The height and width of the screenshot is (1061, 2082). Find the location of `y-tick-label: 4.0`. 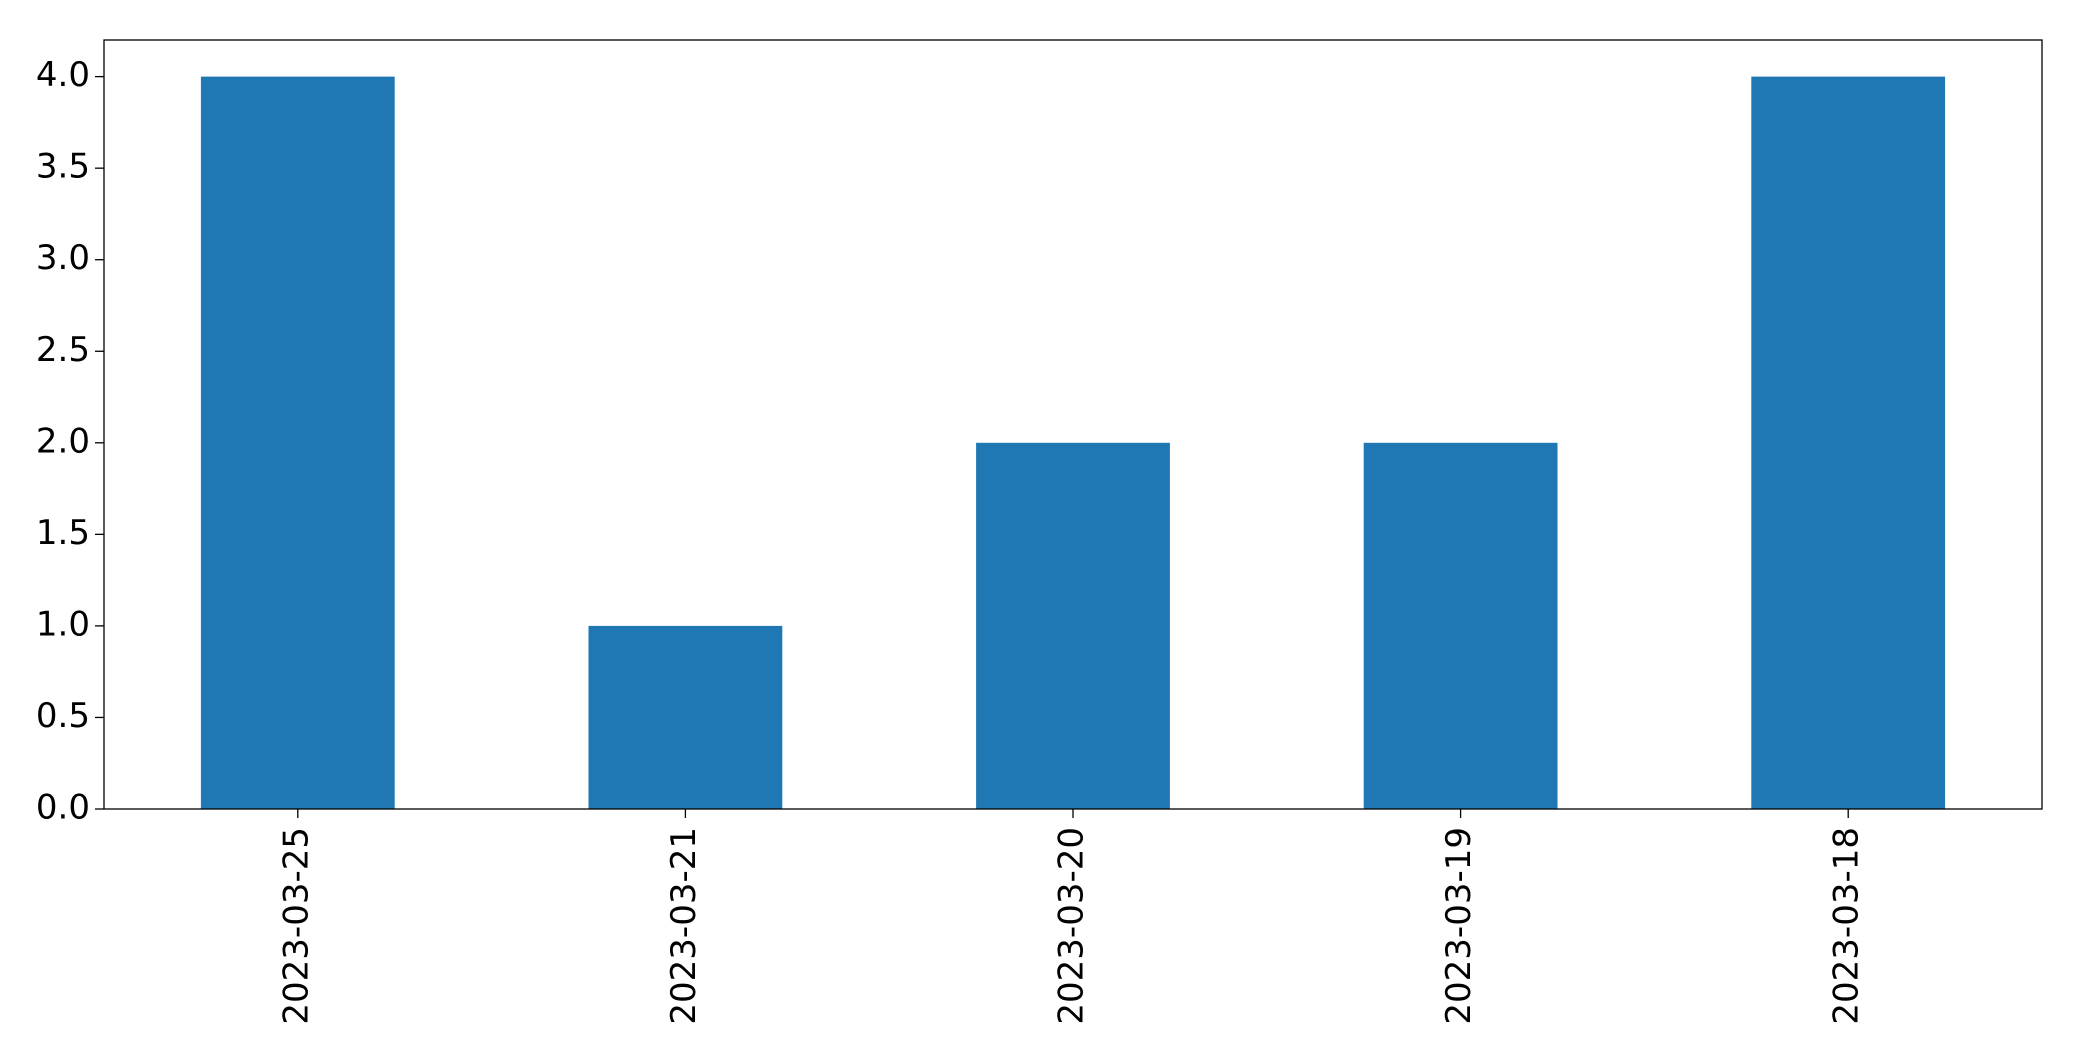

y-tick-label: 4.0 is located at coordinates (63, 75).